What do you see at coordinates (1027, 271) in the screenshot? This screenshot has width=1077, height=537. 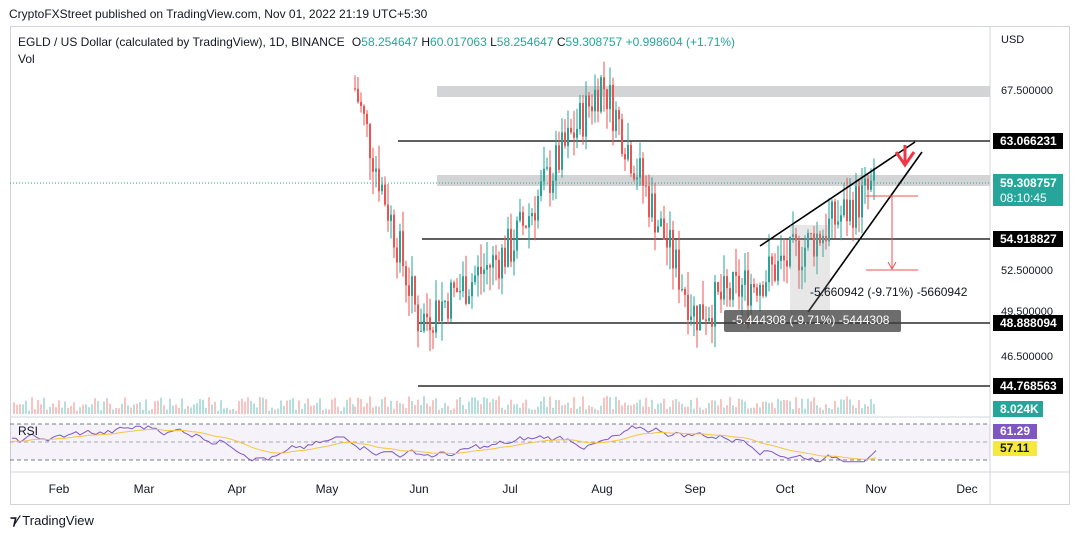 I see `y-tick: 52.500000` at bounding box center [1027, 271].